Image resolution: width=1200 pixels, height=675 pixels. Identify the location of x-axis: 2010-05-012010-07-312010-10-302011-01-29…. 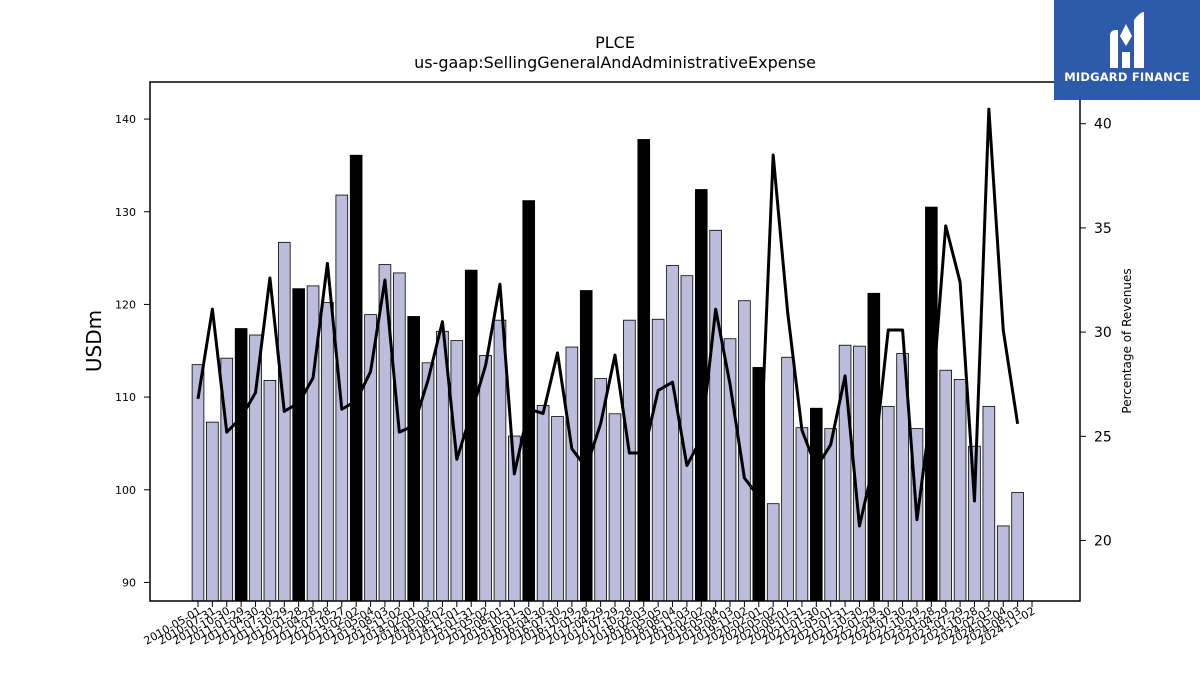
(590, 624).